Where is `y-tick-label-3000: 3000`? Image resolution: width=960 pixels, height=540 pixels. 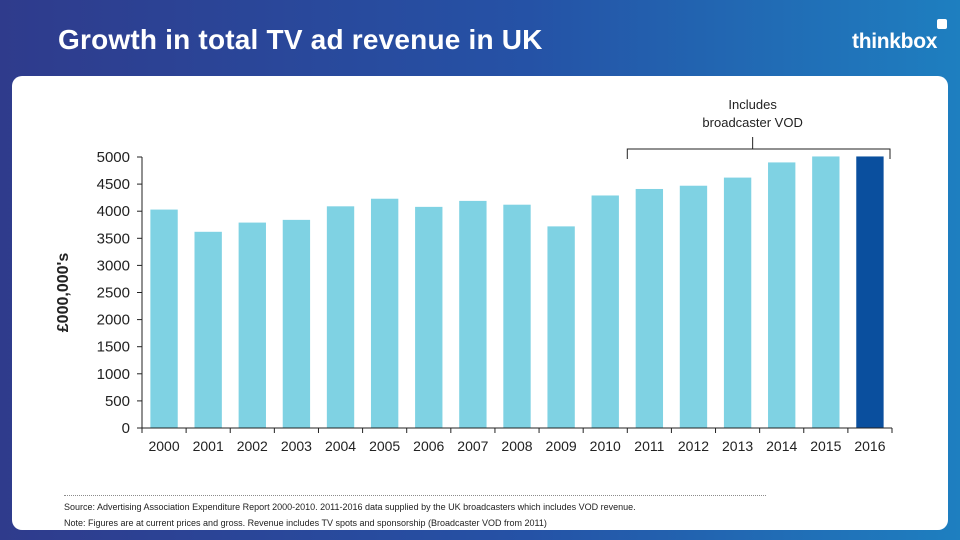
y-tick-label-3000: 3000 is located at coordinates (113, 265).